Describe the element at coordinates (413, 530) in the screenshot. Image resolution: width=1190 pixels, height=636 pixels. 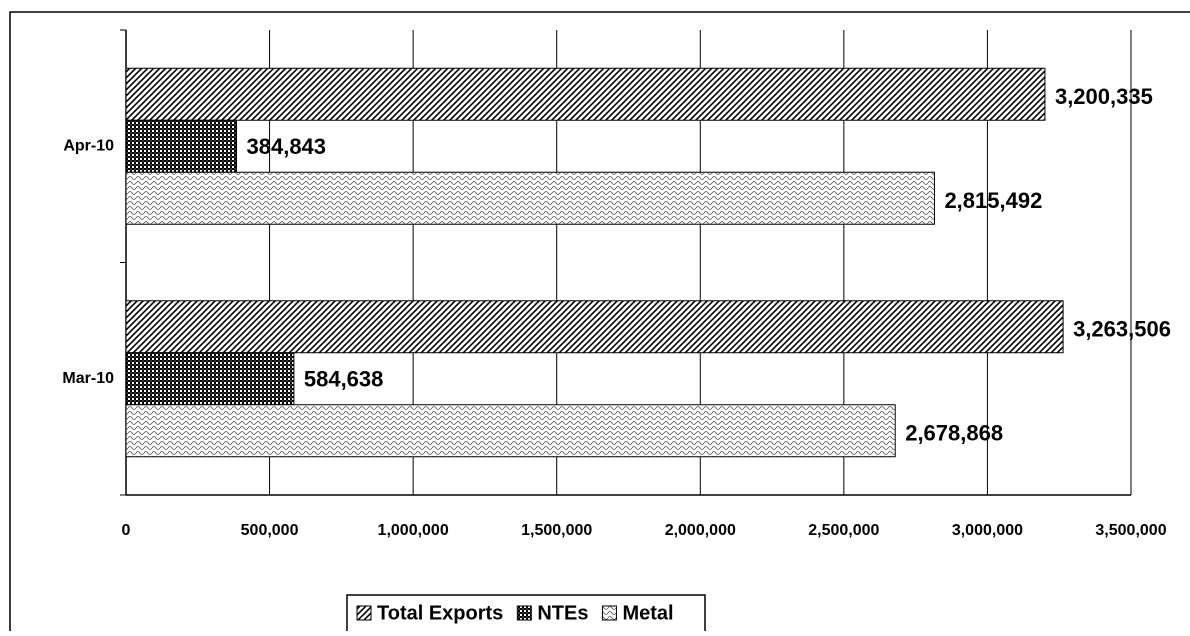
I see `x-tick-label: 1,000,000` at that location.